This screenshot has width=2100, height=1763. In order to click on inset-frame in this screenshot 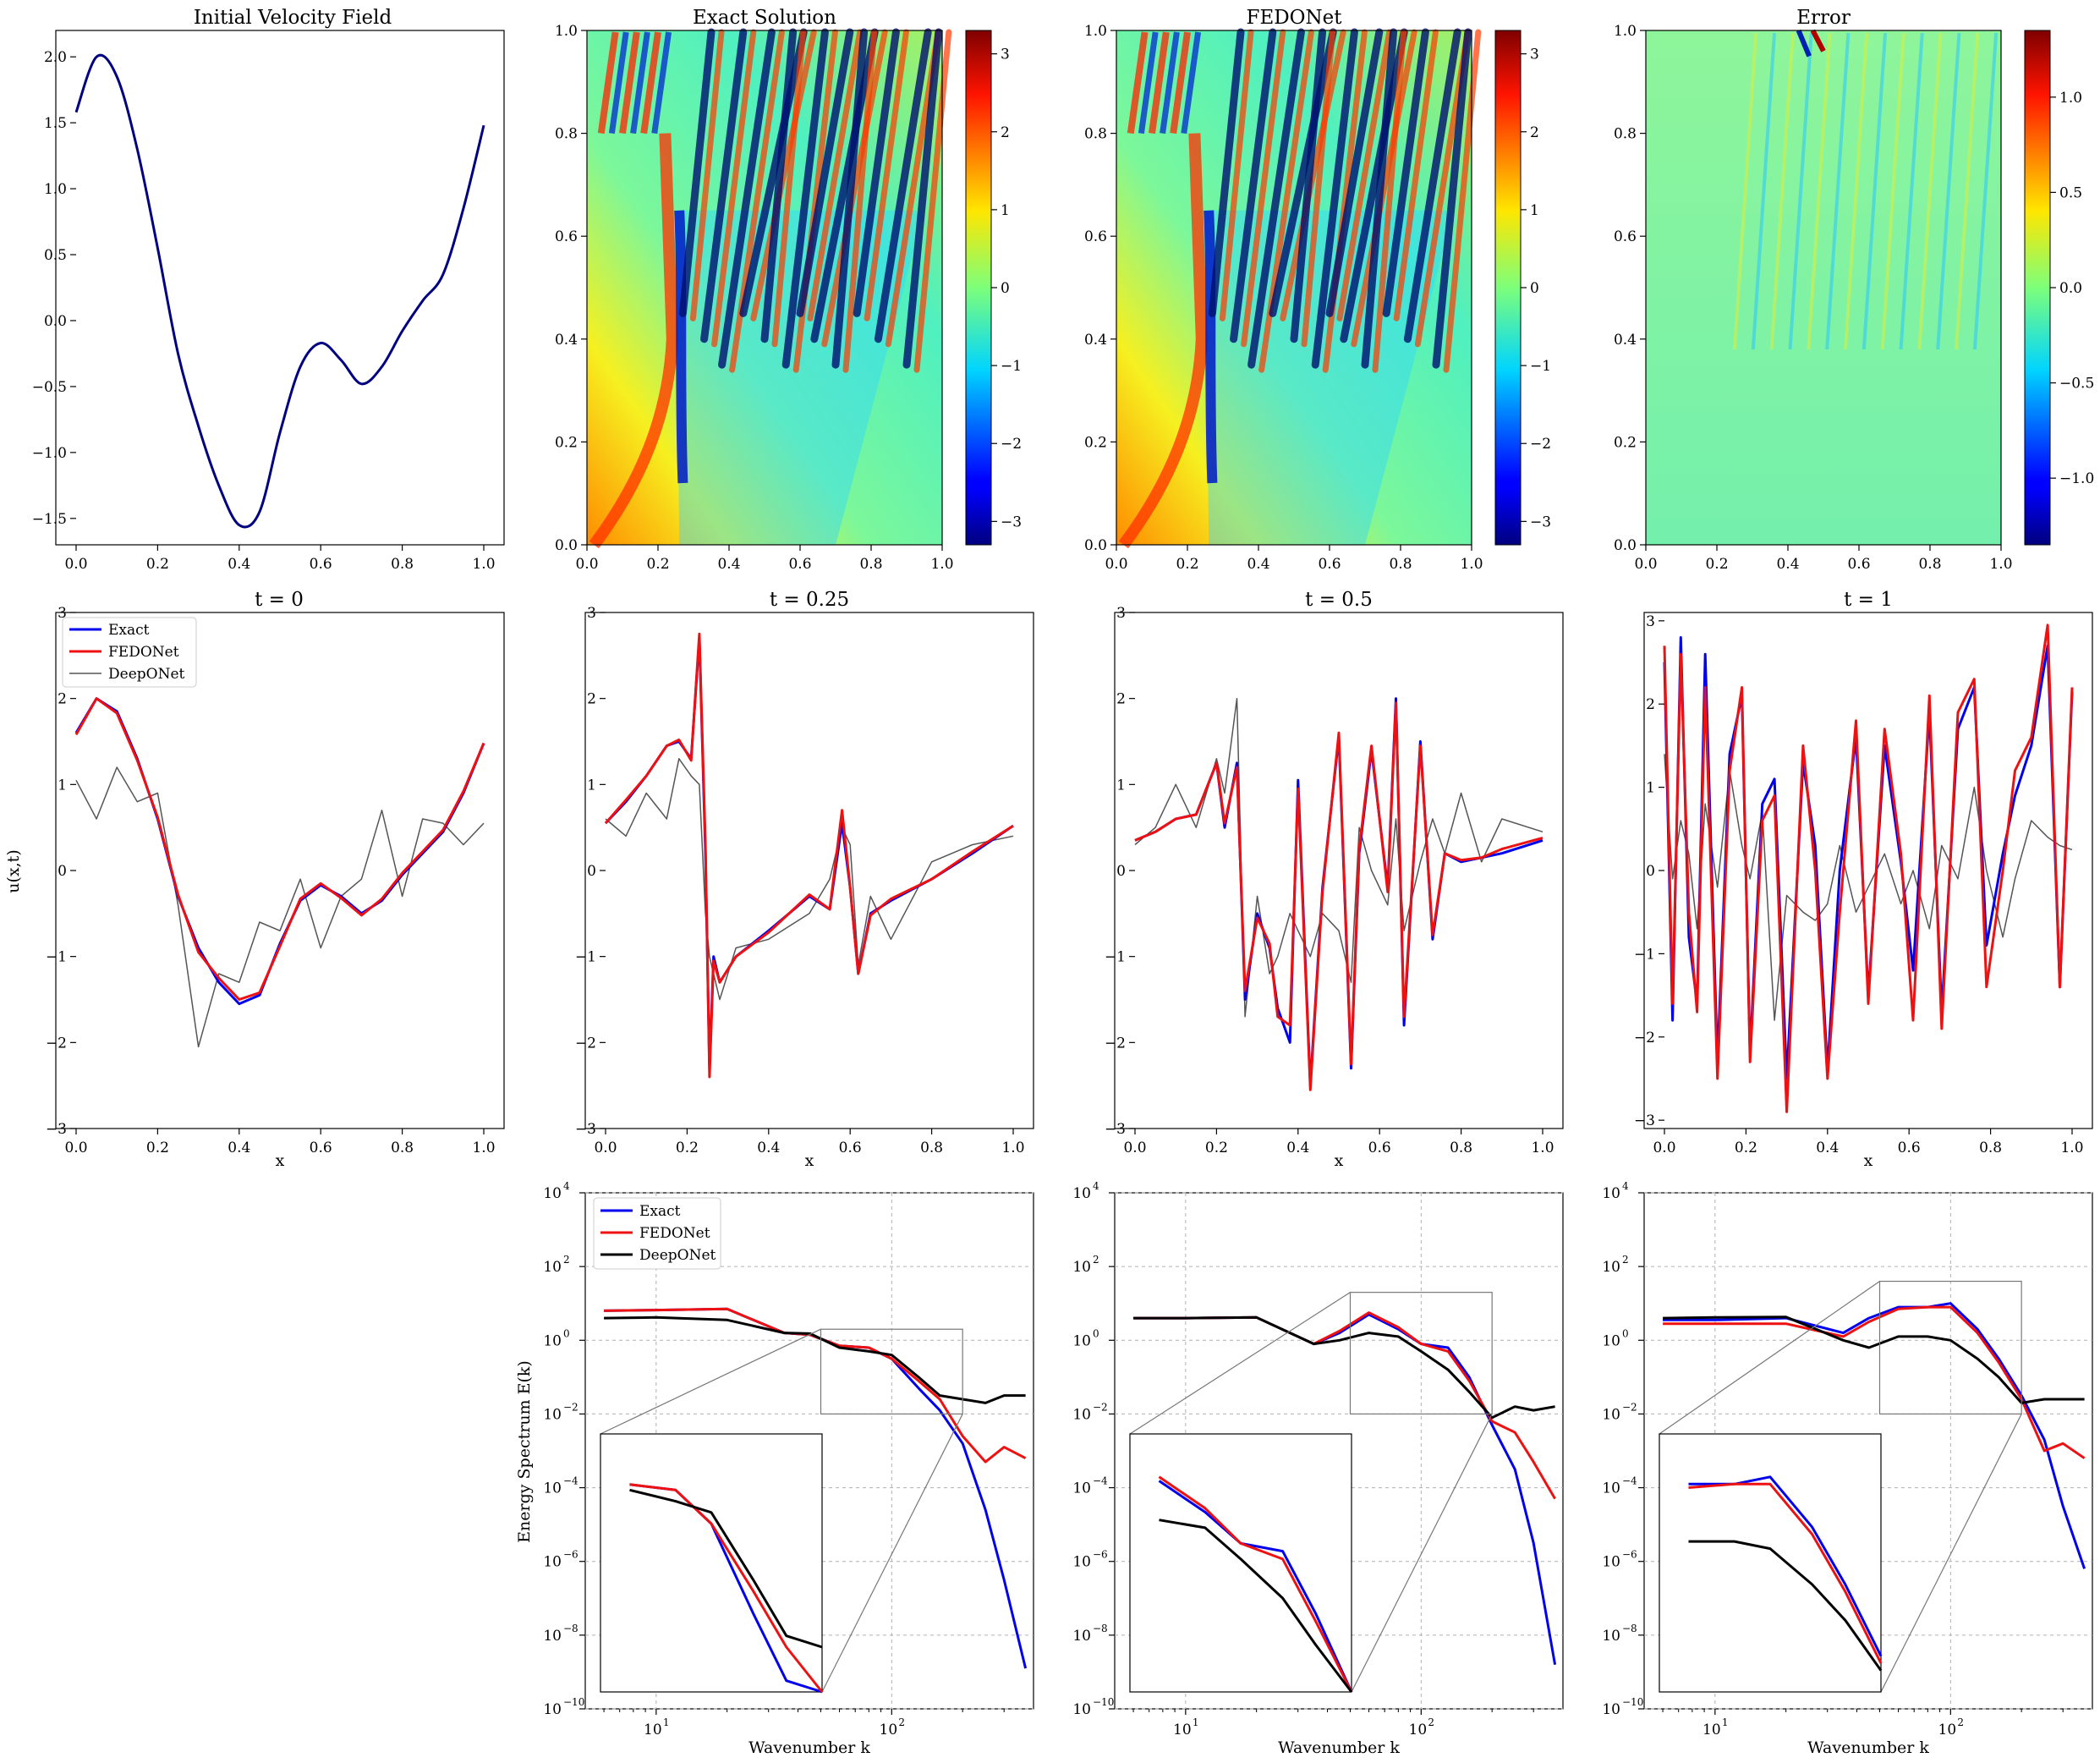, I will do `click(711, 1563)`.